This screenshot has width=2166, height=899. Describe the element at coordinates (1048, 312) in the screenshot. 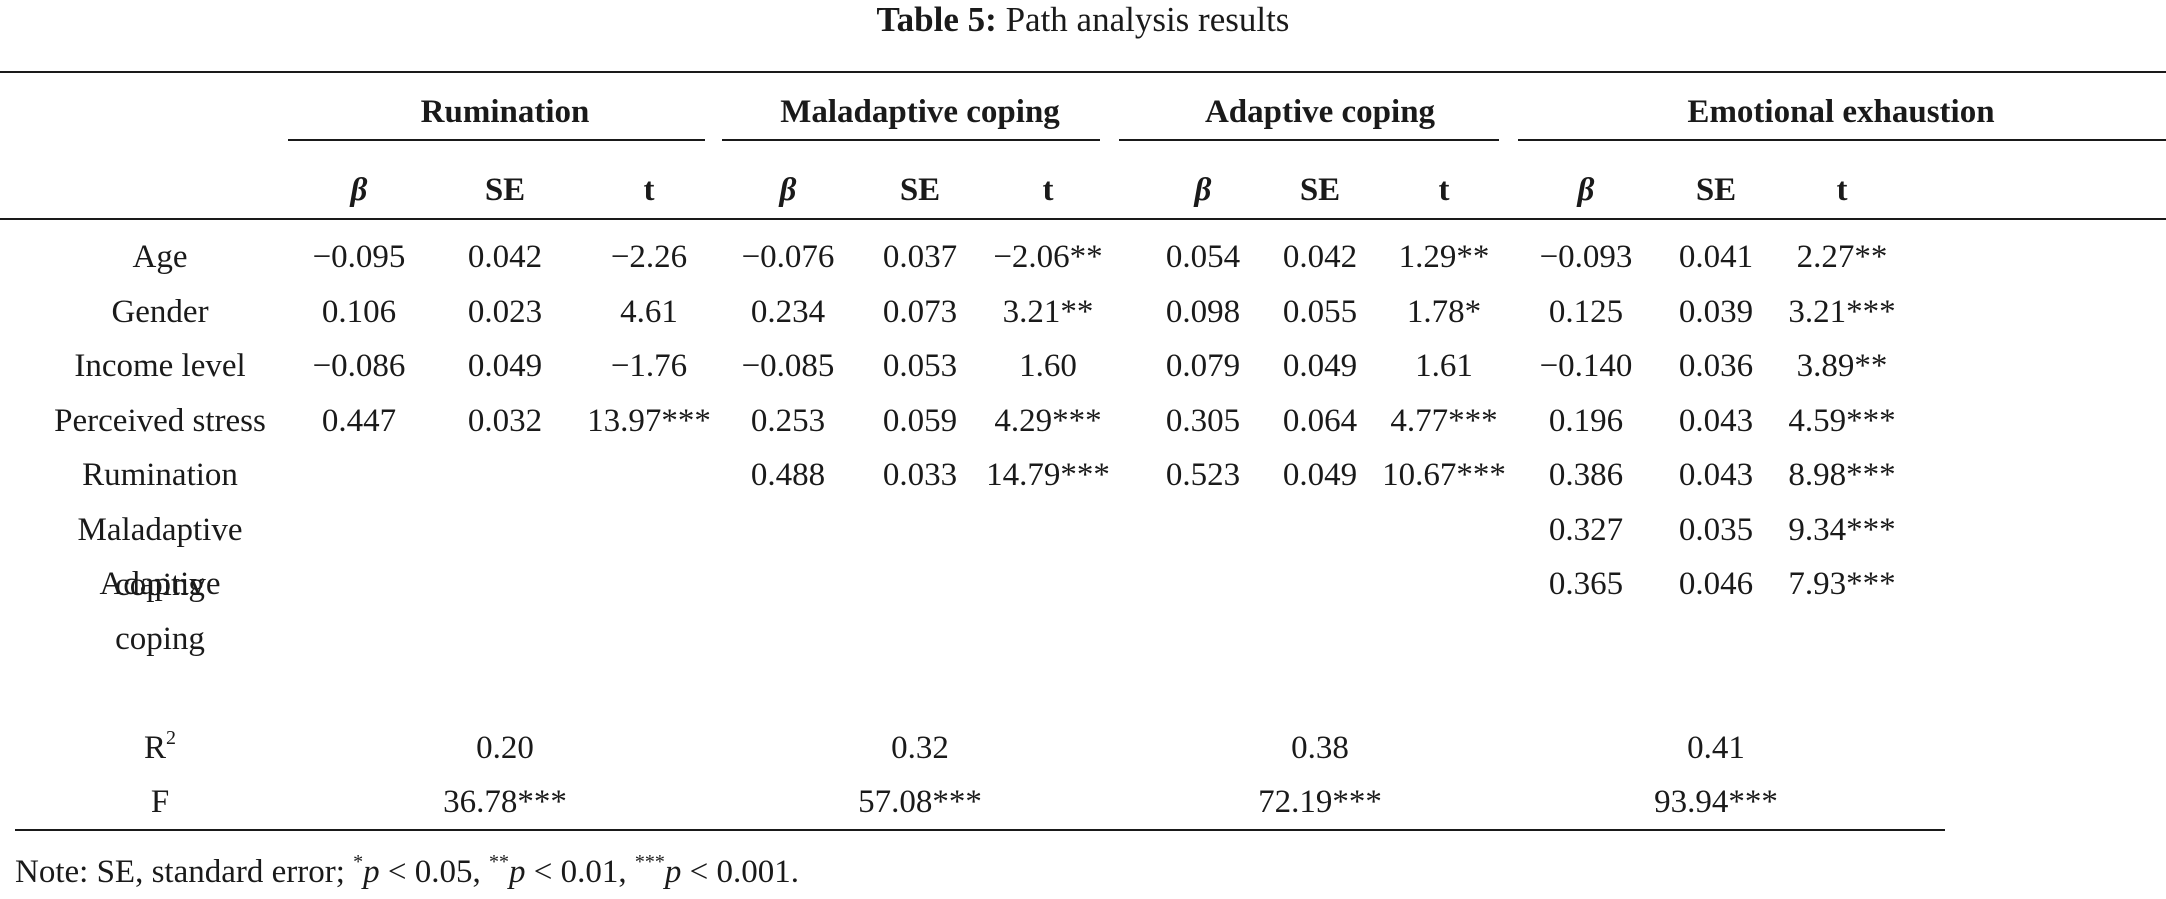

I see `t-value: 3.21**` at that location.